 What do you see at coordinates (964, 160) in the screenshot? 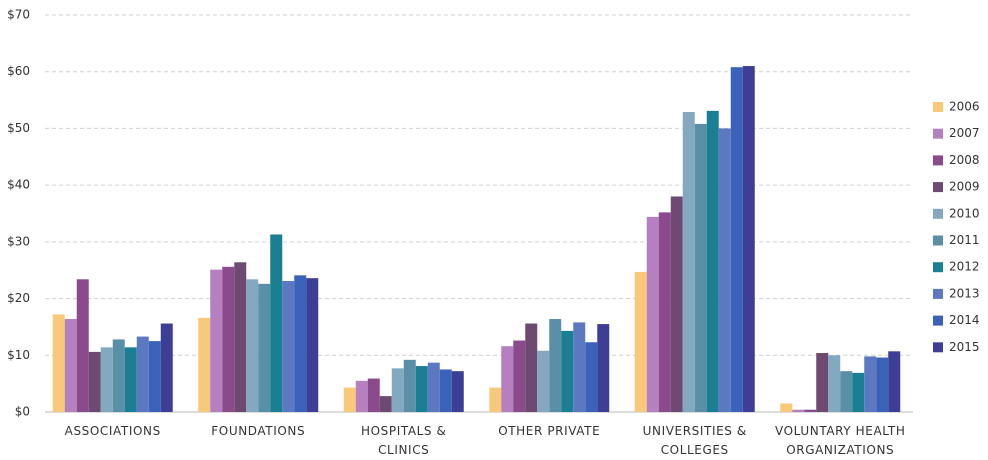
I see `legend-label: 2008` at bounding box center [964, 160].